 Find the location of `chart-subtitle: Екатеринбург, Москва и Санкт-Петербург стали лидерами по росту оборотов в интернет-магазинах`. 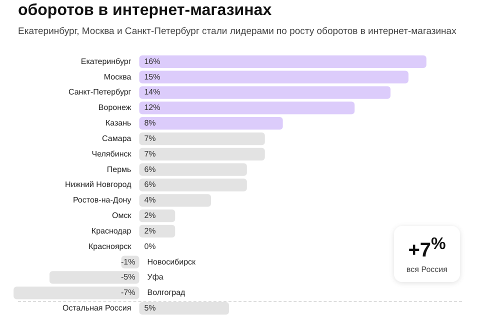

chart-subtitle: Екатеринбург, Москва и Санкт-Петербург стали лидерами по росту оборотов в интернет-магазинах is located at coordinates (237, 31).